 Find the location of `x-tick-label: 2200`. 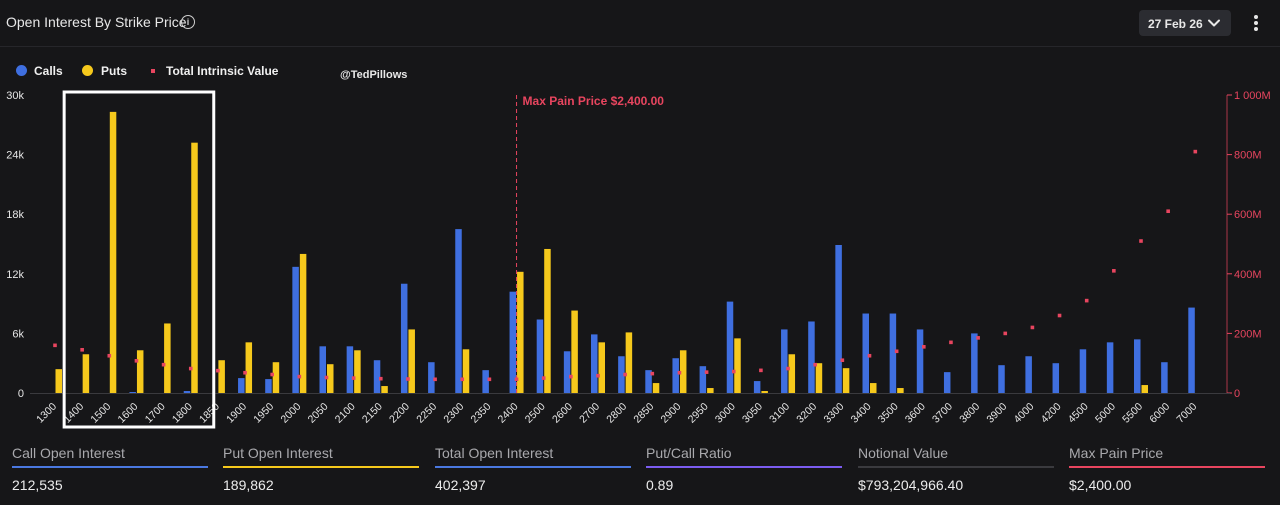

x-tick-label: 2200 is located at coordinates (399, 413).